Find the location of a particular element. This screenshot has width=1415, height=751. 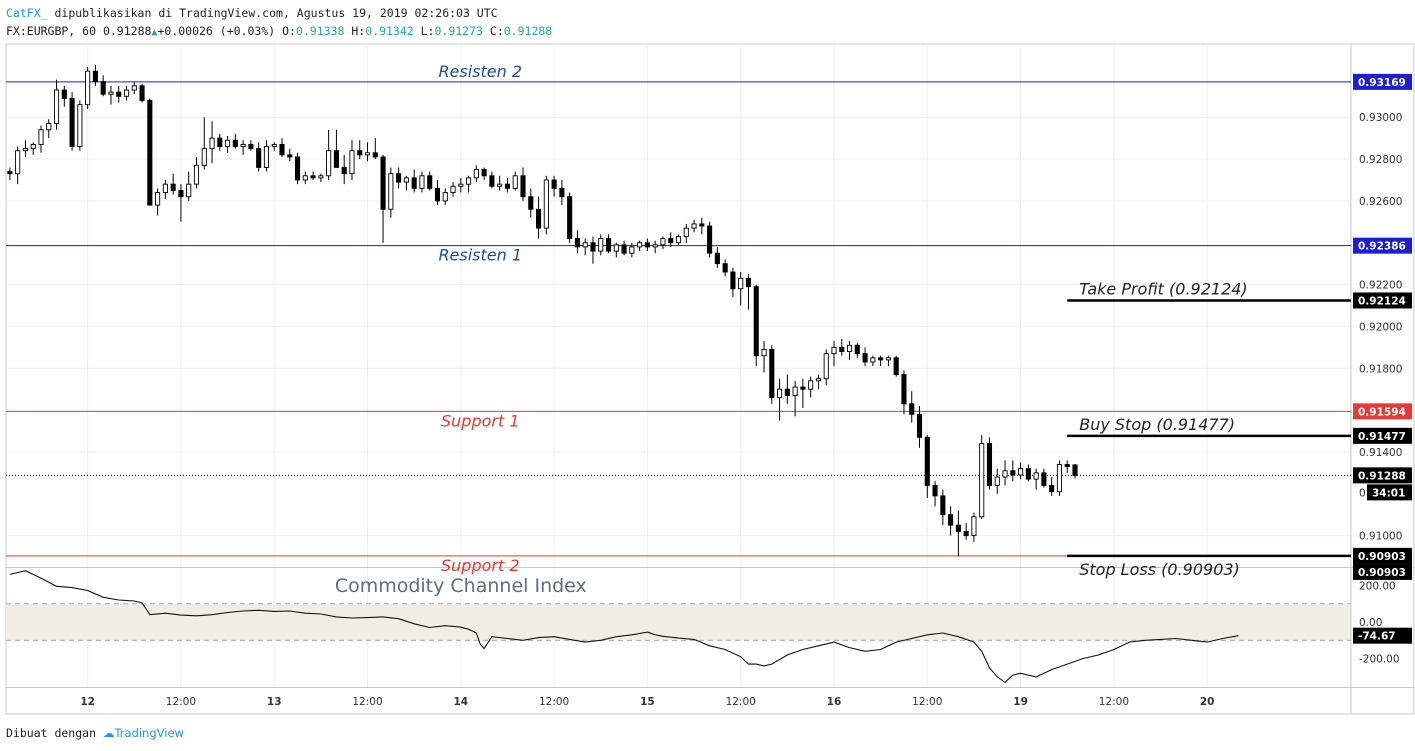

open-value: 0.91338 is located at coordinates (320, 31).